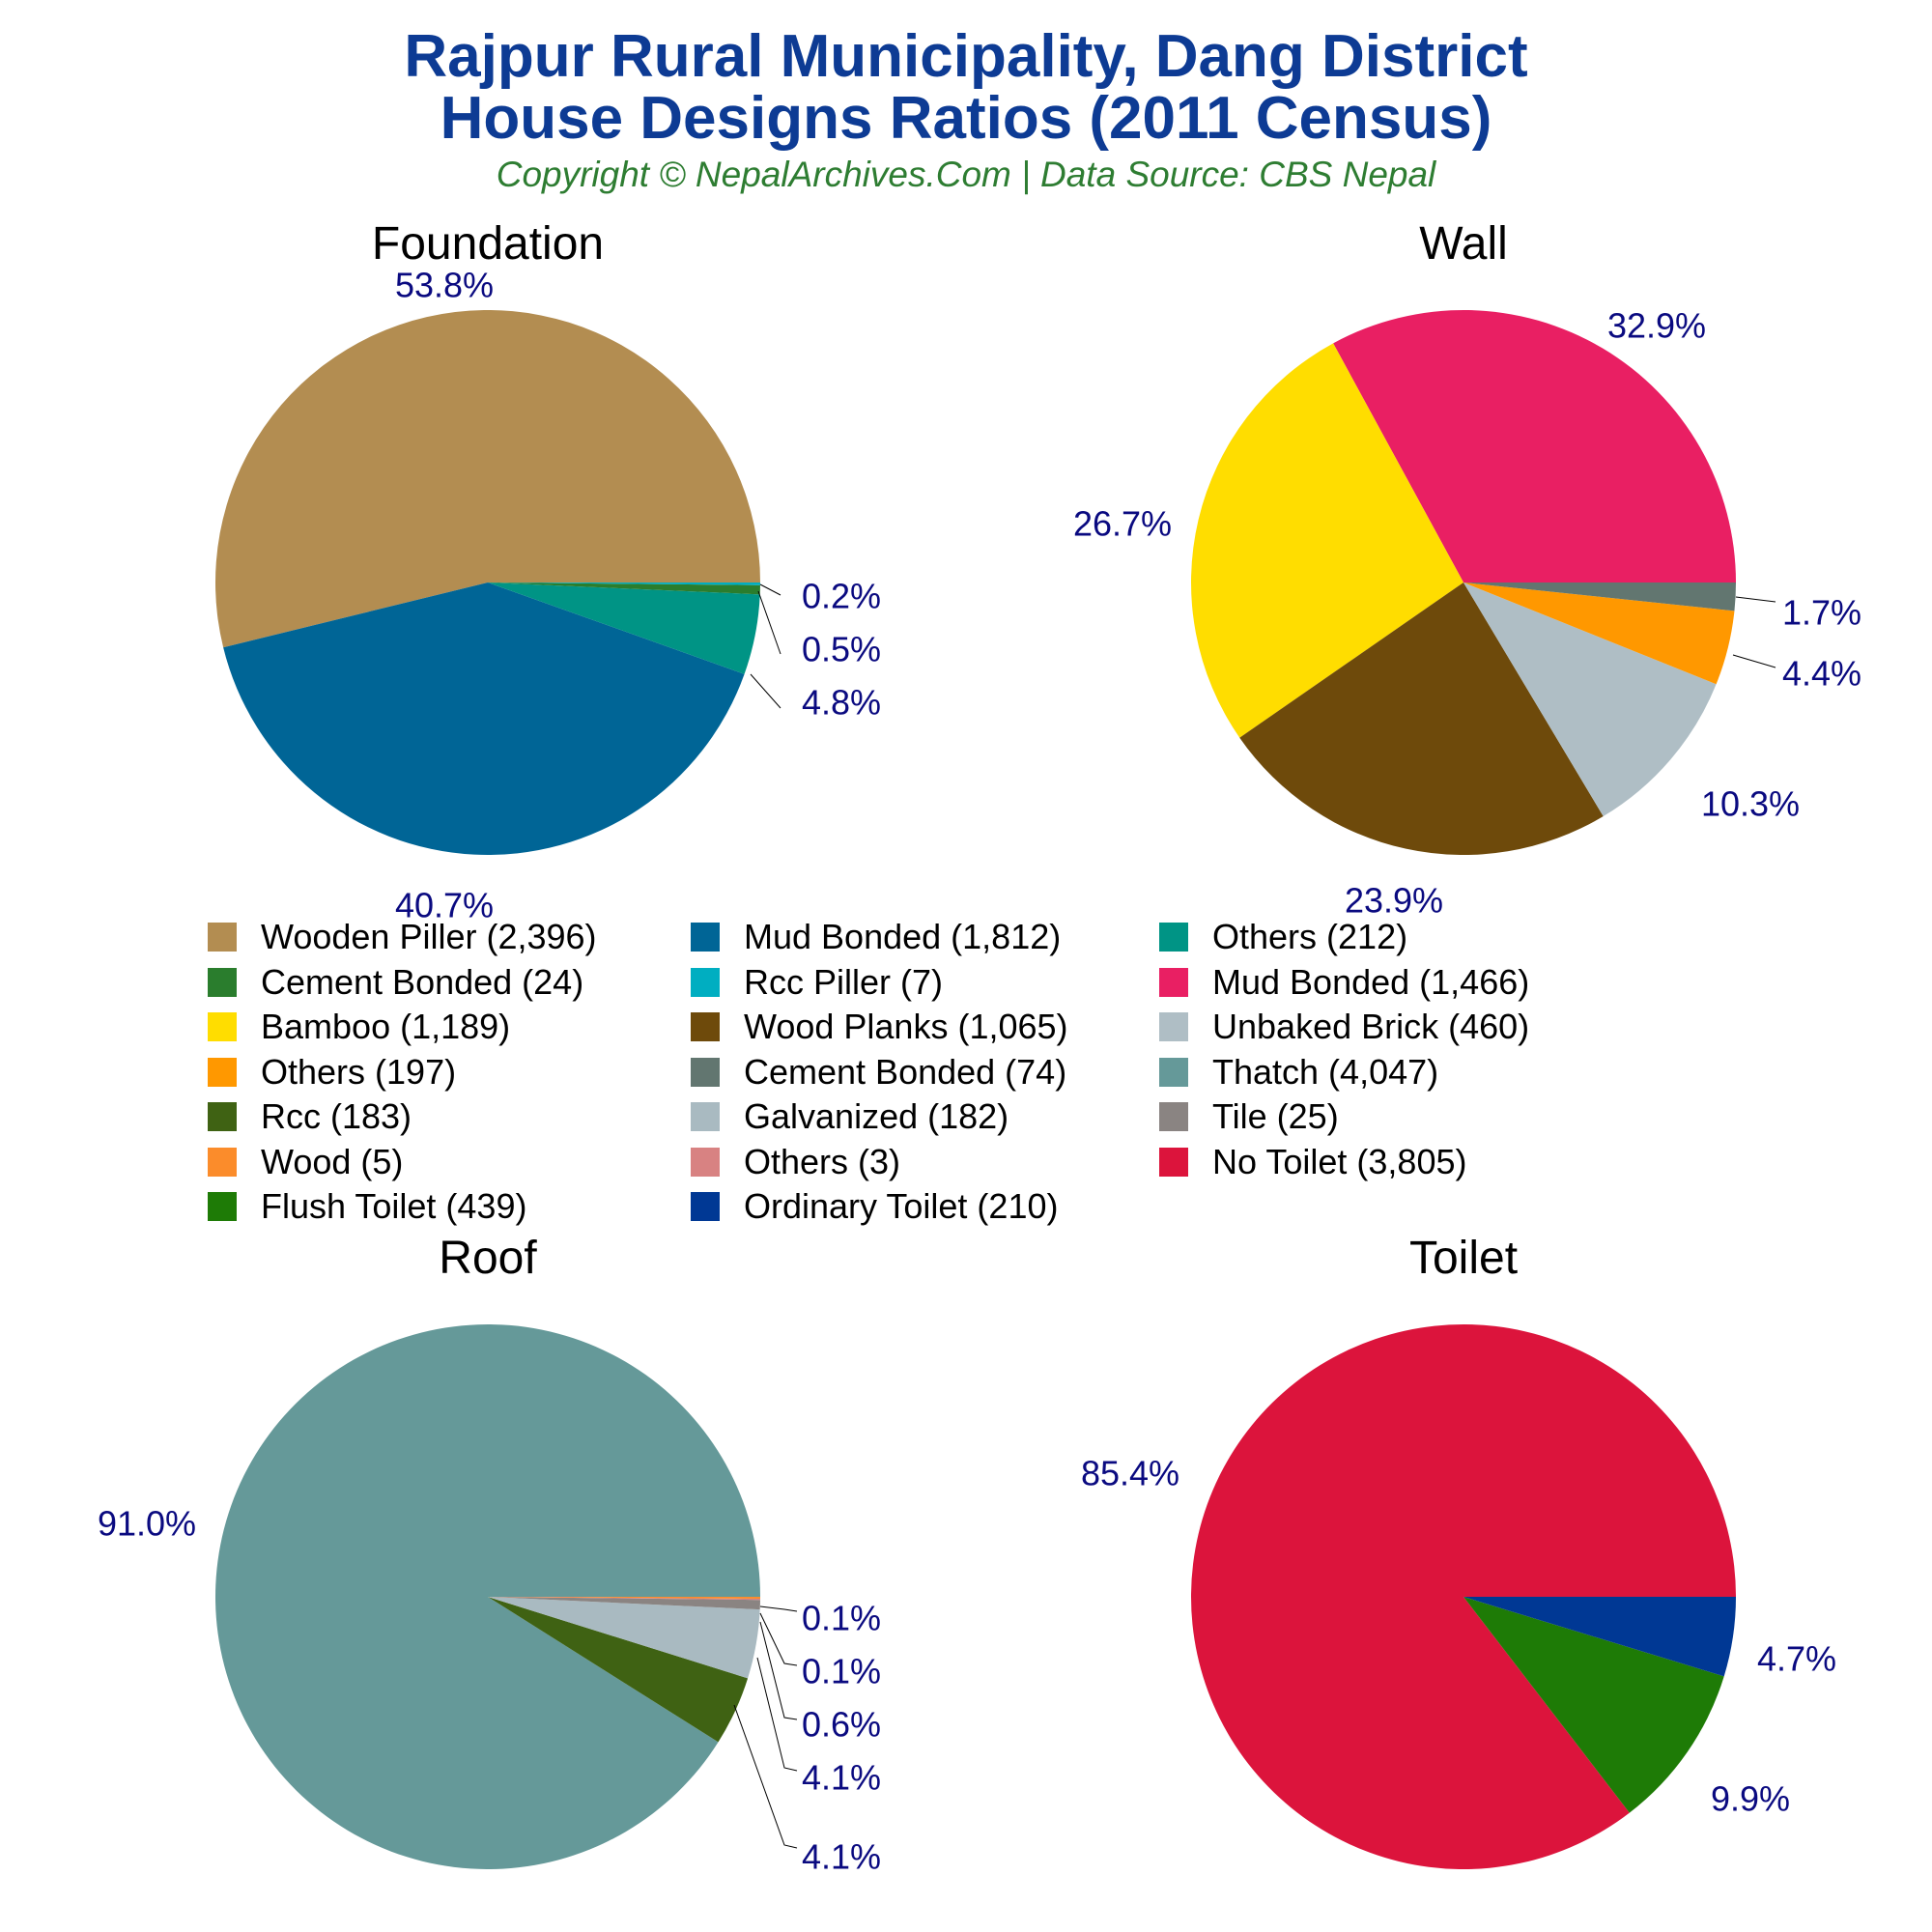 The image size is (1932, 1932). Describe the element at coordinates (444, 905) in the screenshot. I see `foundation-percent-label: 40.7%` at that location.